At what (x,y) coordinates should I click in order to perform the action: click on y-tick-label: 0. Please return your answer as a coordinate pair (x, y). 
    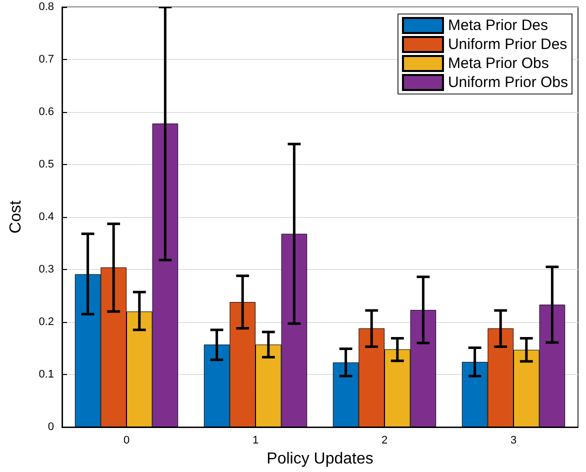
    Looking at the image, I should click on (51, 427).